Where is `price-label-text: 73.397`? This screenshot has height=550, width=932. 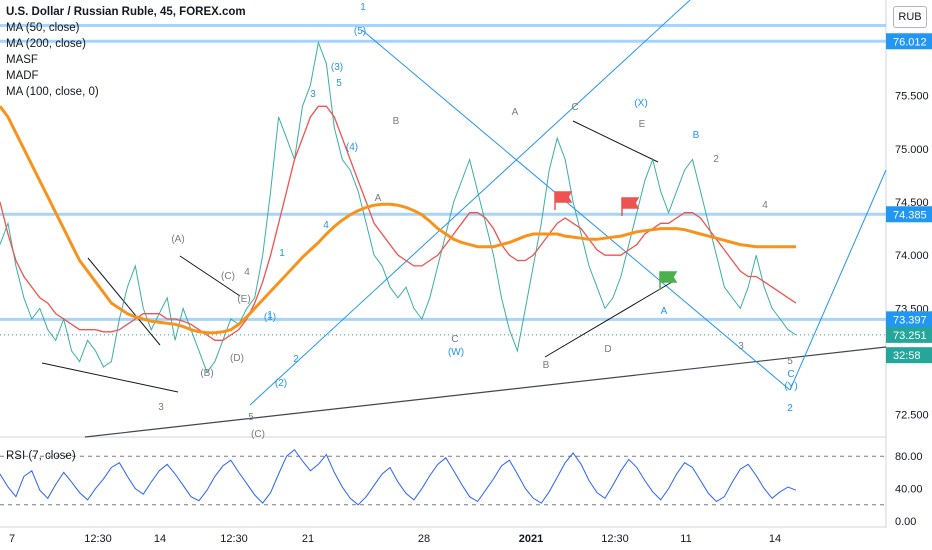 price-label-text: 73.397 is located at coordinates (910, 320).